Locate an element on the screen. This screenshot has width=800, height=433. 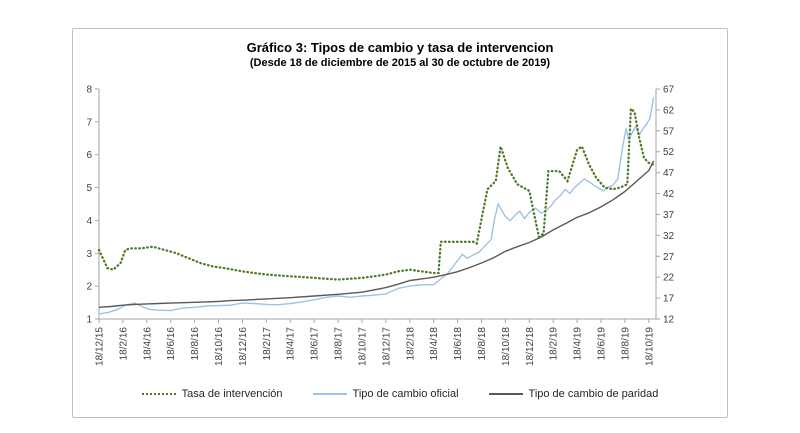
svg-text: 18/12/15 is located at coordinates (100, 346).